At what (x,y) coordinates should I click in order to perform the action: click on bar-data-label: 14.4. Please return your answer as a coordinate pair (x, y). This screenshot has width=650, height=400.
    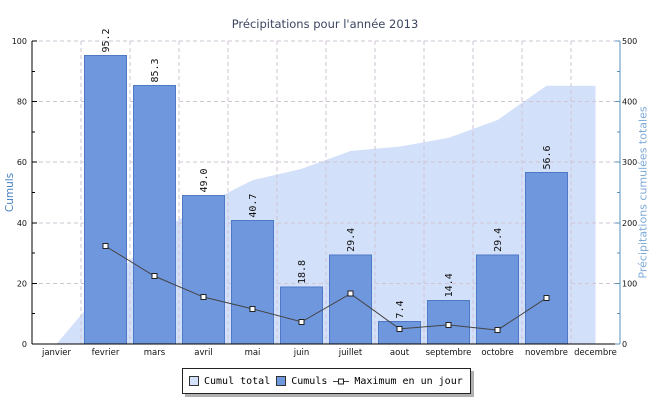
    Looking at the image, I should click on (449, 285).